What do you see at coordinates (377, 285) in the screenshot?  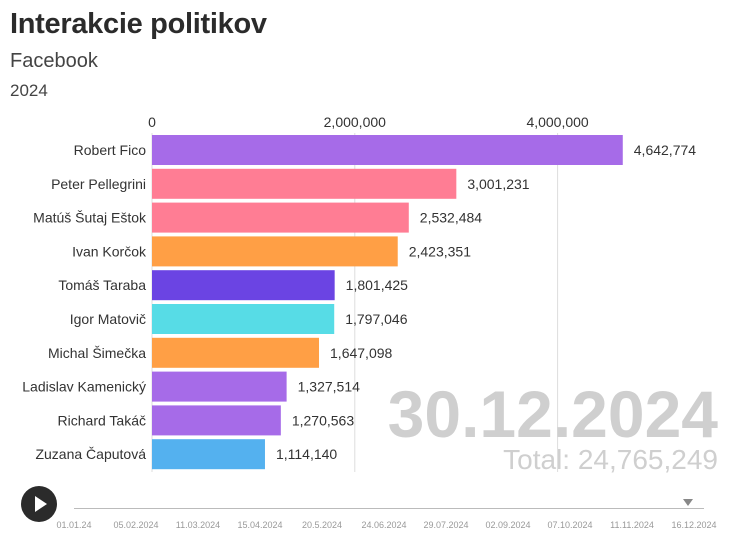 I see `value-label: 1,801,425` at bounding box center [377, 285].